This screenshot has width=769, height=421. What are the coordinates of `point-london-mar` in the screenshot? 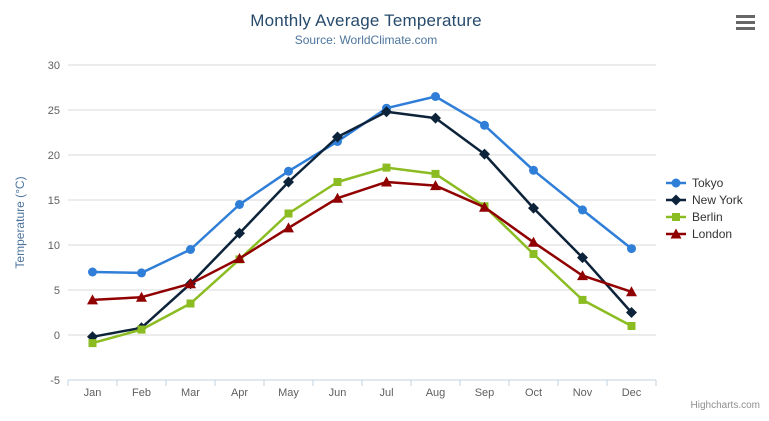 It's located at (190, 283).